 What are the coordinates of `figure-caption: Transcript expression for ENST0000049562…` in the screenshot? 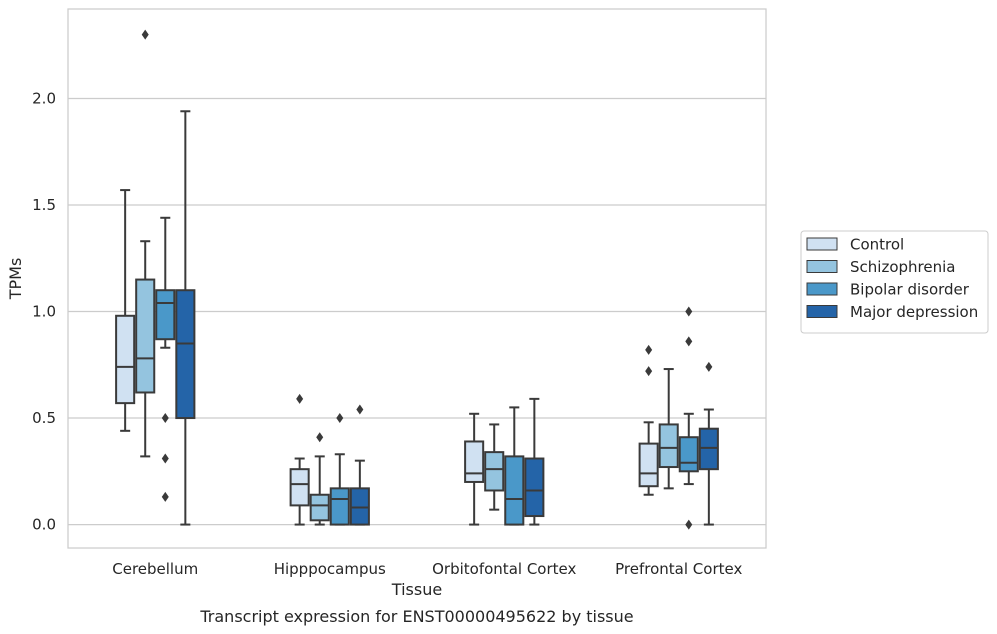 It's located at (416, 616).